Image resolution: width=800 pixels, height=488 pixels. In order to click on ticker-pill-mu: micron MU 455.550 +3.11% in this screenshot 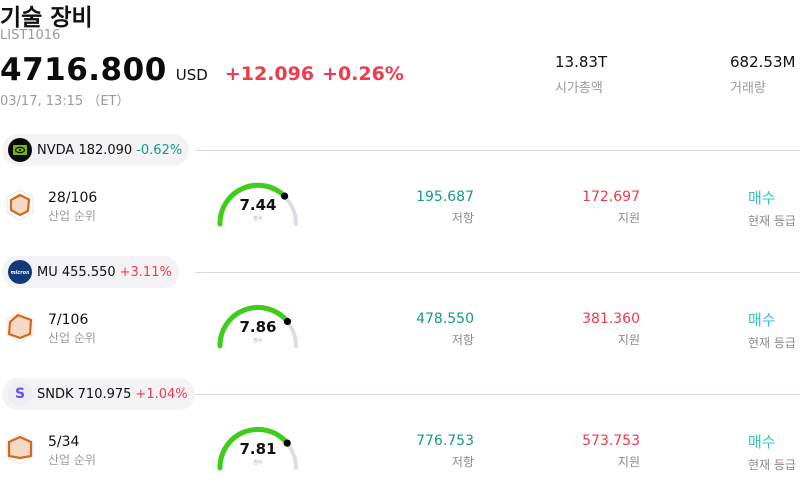, I will do `click(90, 272)`.